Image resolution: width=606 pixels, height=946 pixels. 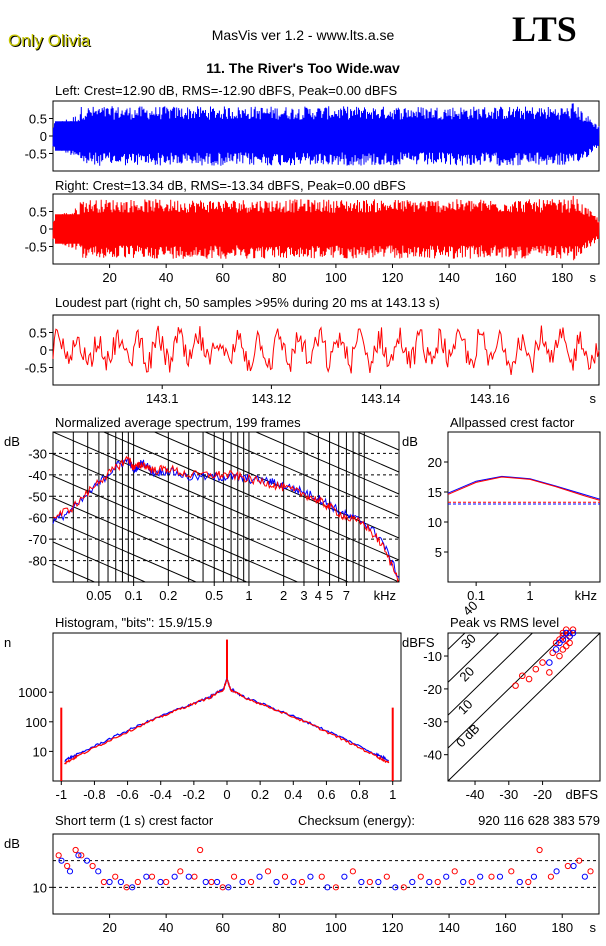 I want to click on peak_rms-xtick-label: -20, so click(x=542, y=794).